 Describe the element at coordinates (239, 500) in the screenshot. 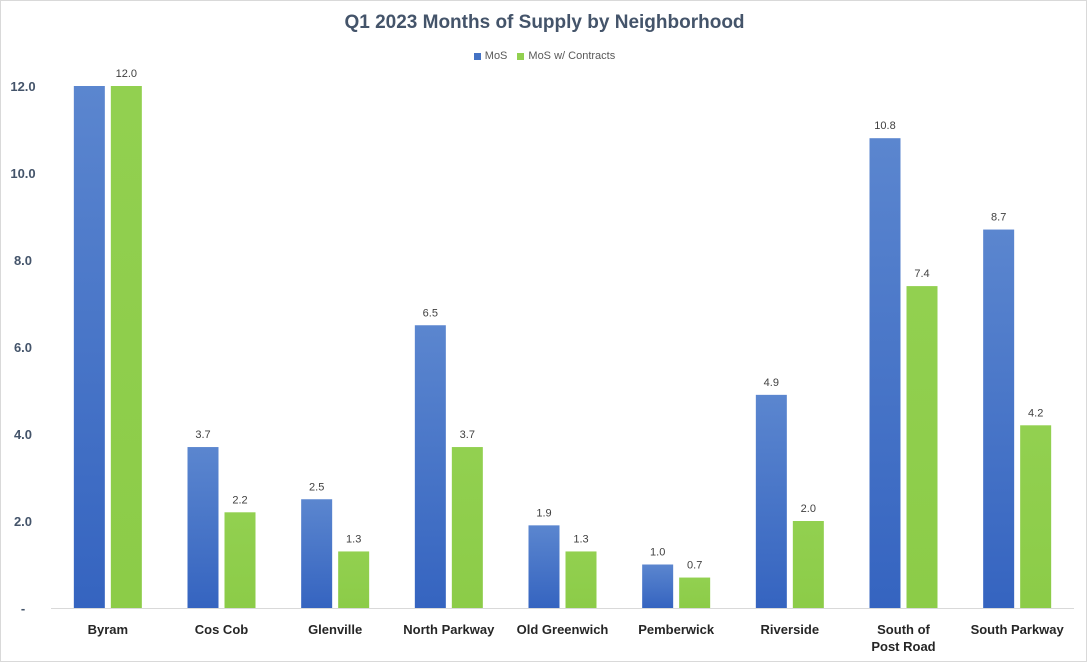

I see `data-label: 2.2` at that location.